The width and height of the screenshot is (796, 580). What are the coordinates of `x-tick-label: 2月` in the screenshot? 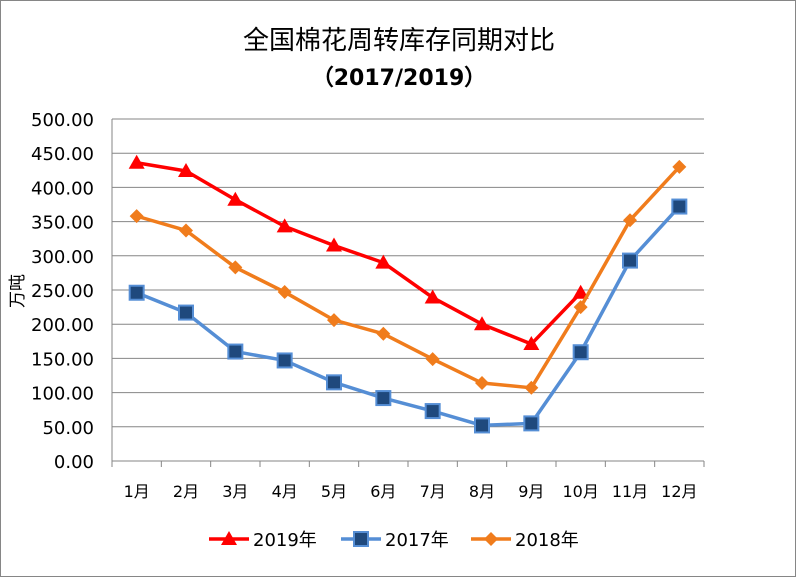 It's located at (186, 491).